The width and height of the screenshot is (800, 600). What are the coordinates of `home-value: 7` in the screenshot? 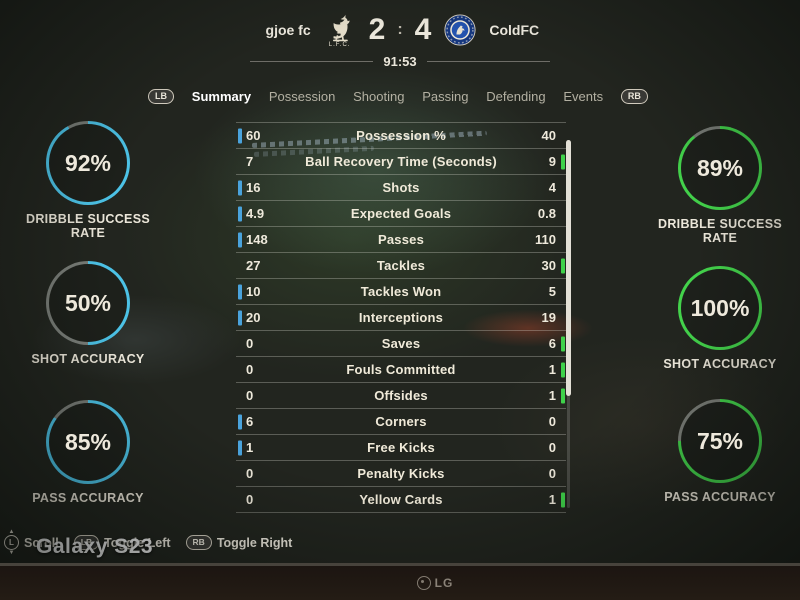 It's located at (250, 161).